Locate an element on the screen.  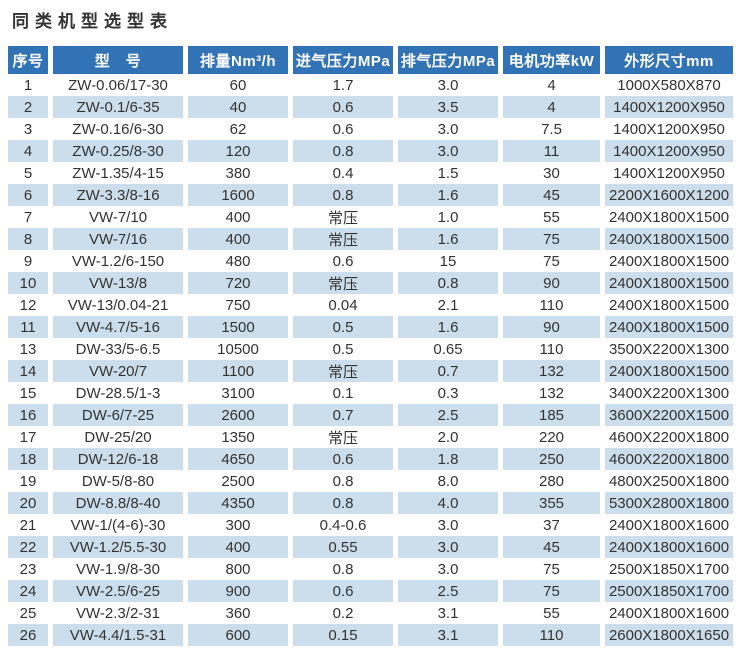
table-row: 2 ZW-0.1/6-35 40 0.6 3.5 4 1400X1200X950 is located at coordinates (370, 107).